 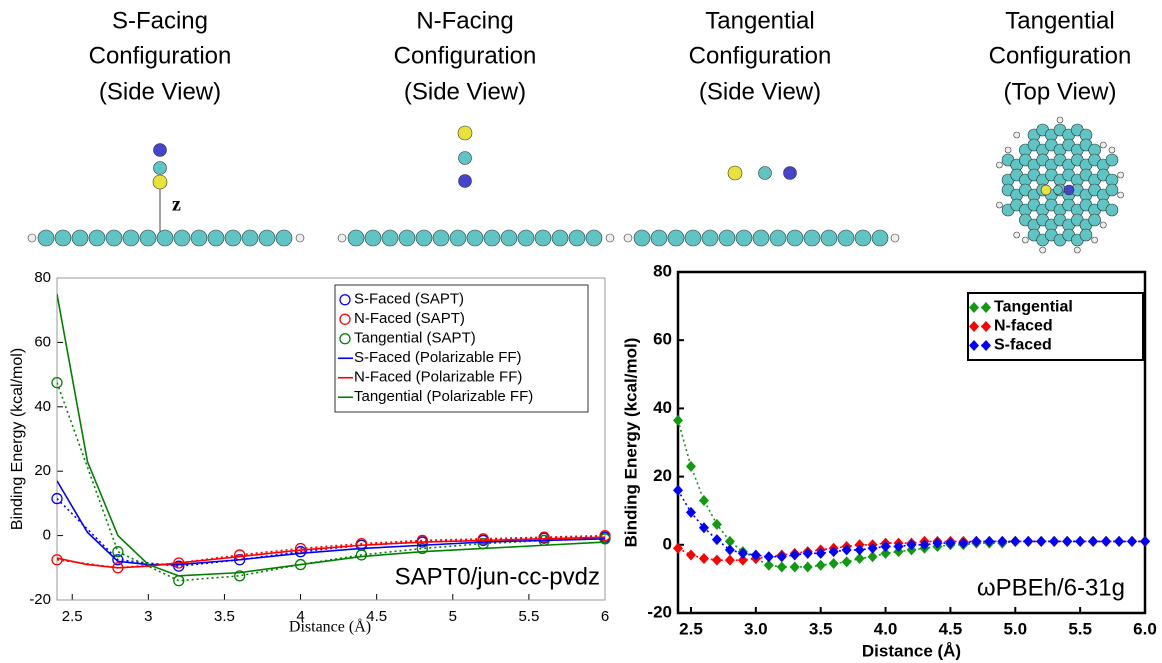 I want to click on series-line, so click(x=331, y=552).